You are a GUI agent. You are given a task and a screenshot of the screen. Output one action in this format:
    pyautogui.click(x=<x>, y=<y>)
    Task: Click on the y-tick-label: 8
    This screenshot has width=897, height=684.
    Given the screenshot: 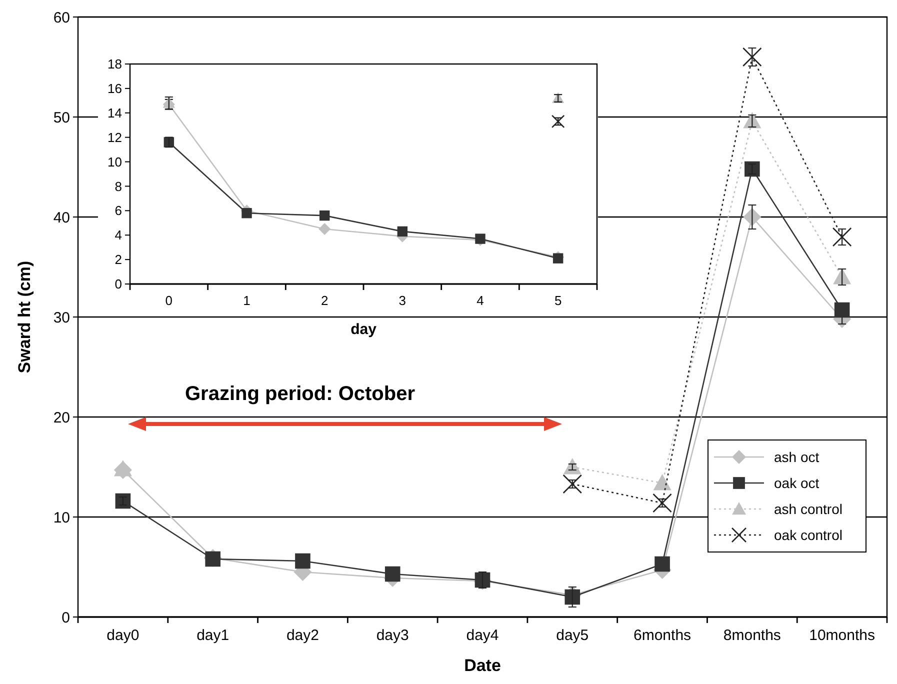 What is the action you would take?
    pyautogui.click(x=118, y=186)
    